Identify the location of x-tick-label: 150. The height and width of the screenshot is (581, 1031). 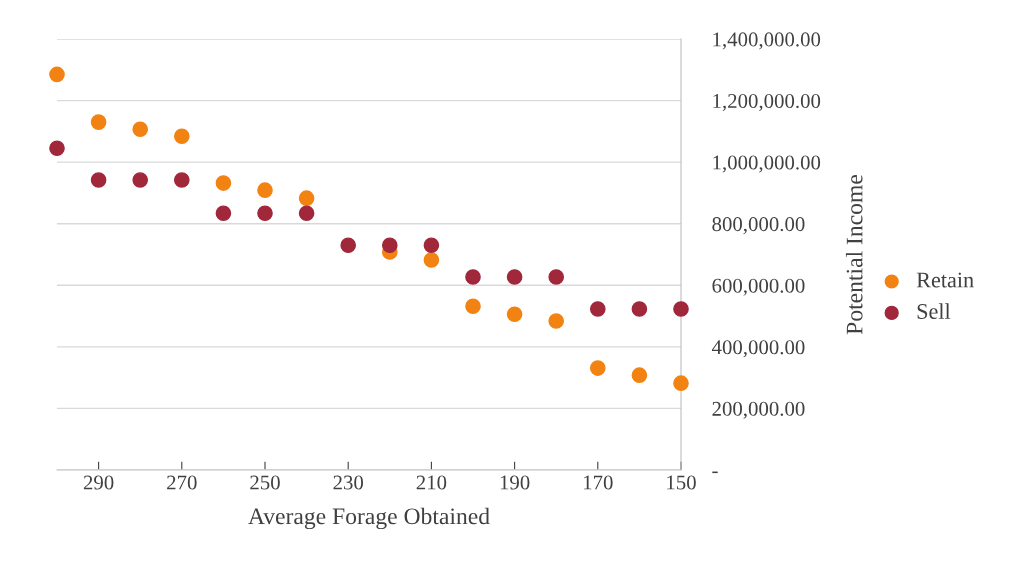
(681, 482).